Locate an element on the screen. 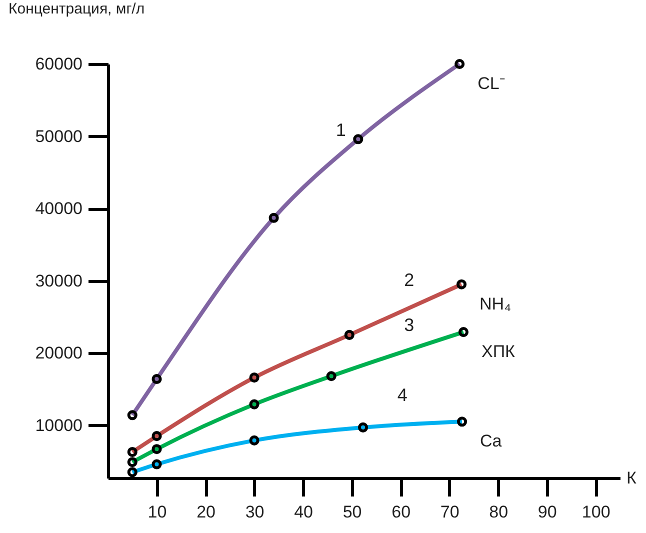 This screenshot has height=533, width=646. annotation: 2 is located at coordinates (409, 280).